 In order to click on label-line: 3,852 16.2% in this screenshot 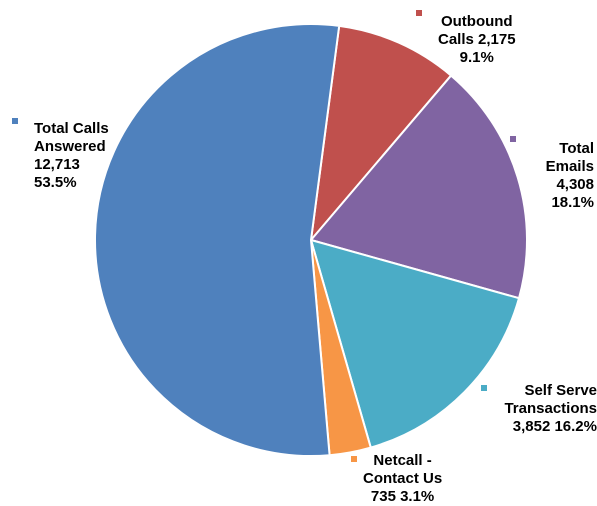, I will do `click(554, 426)`.